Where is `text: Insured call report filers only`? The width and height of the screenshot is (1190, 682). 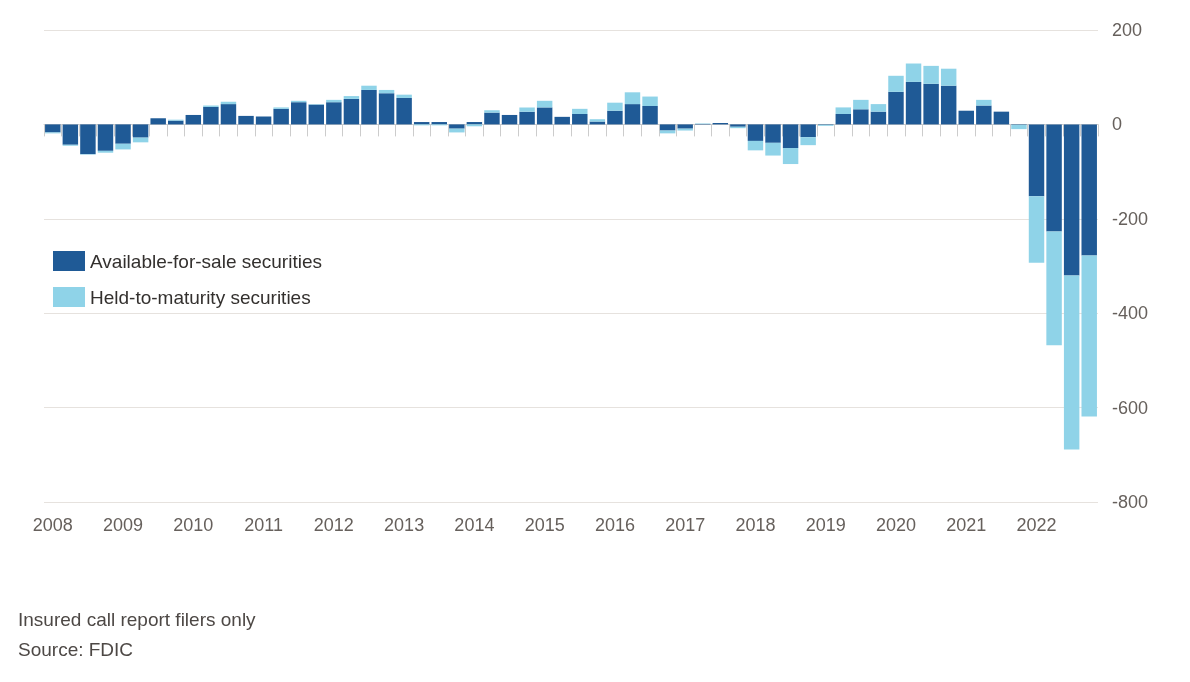
text: Insured call report filers only is located at coordinates (137, 619).